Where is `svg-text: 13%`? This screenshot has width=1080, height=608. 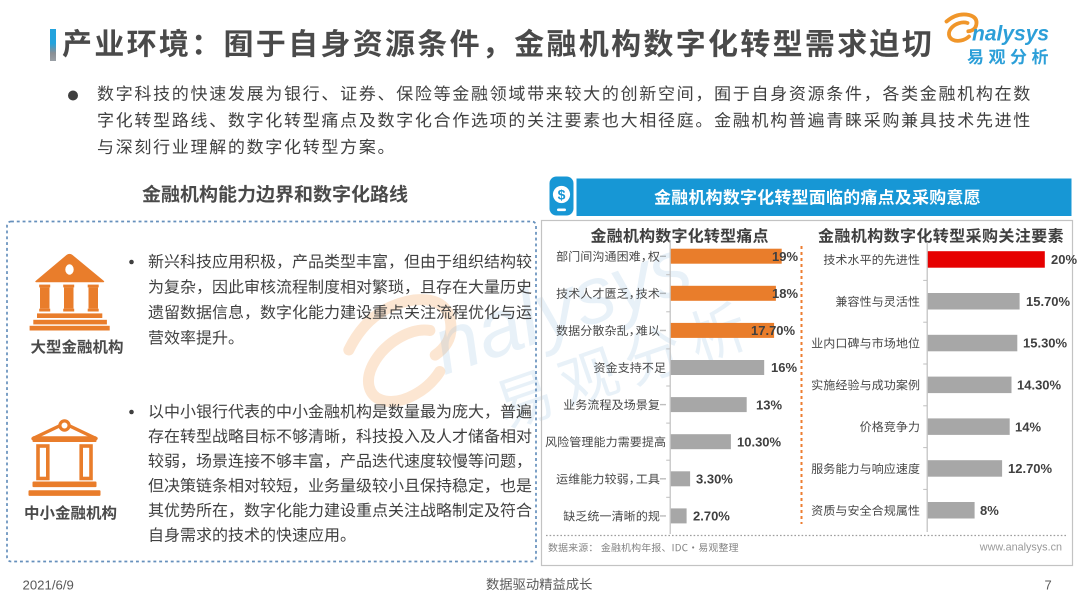 svg-text: 13% is located at coordinates (769, 404).